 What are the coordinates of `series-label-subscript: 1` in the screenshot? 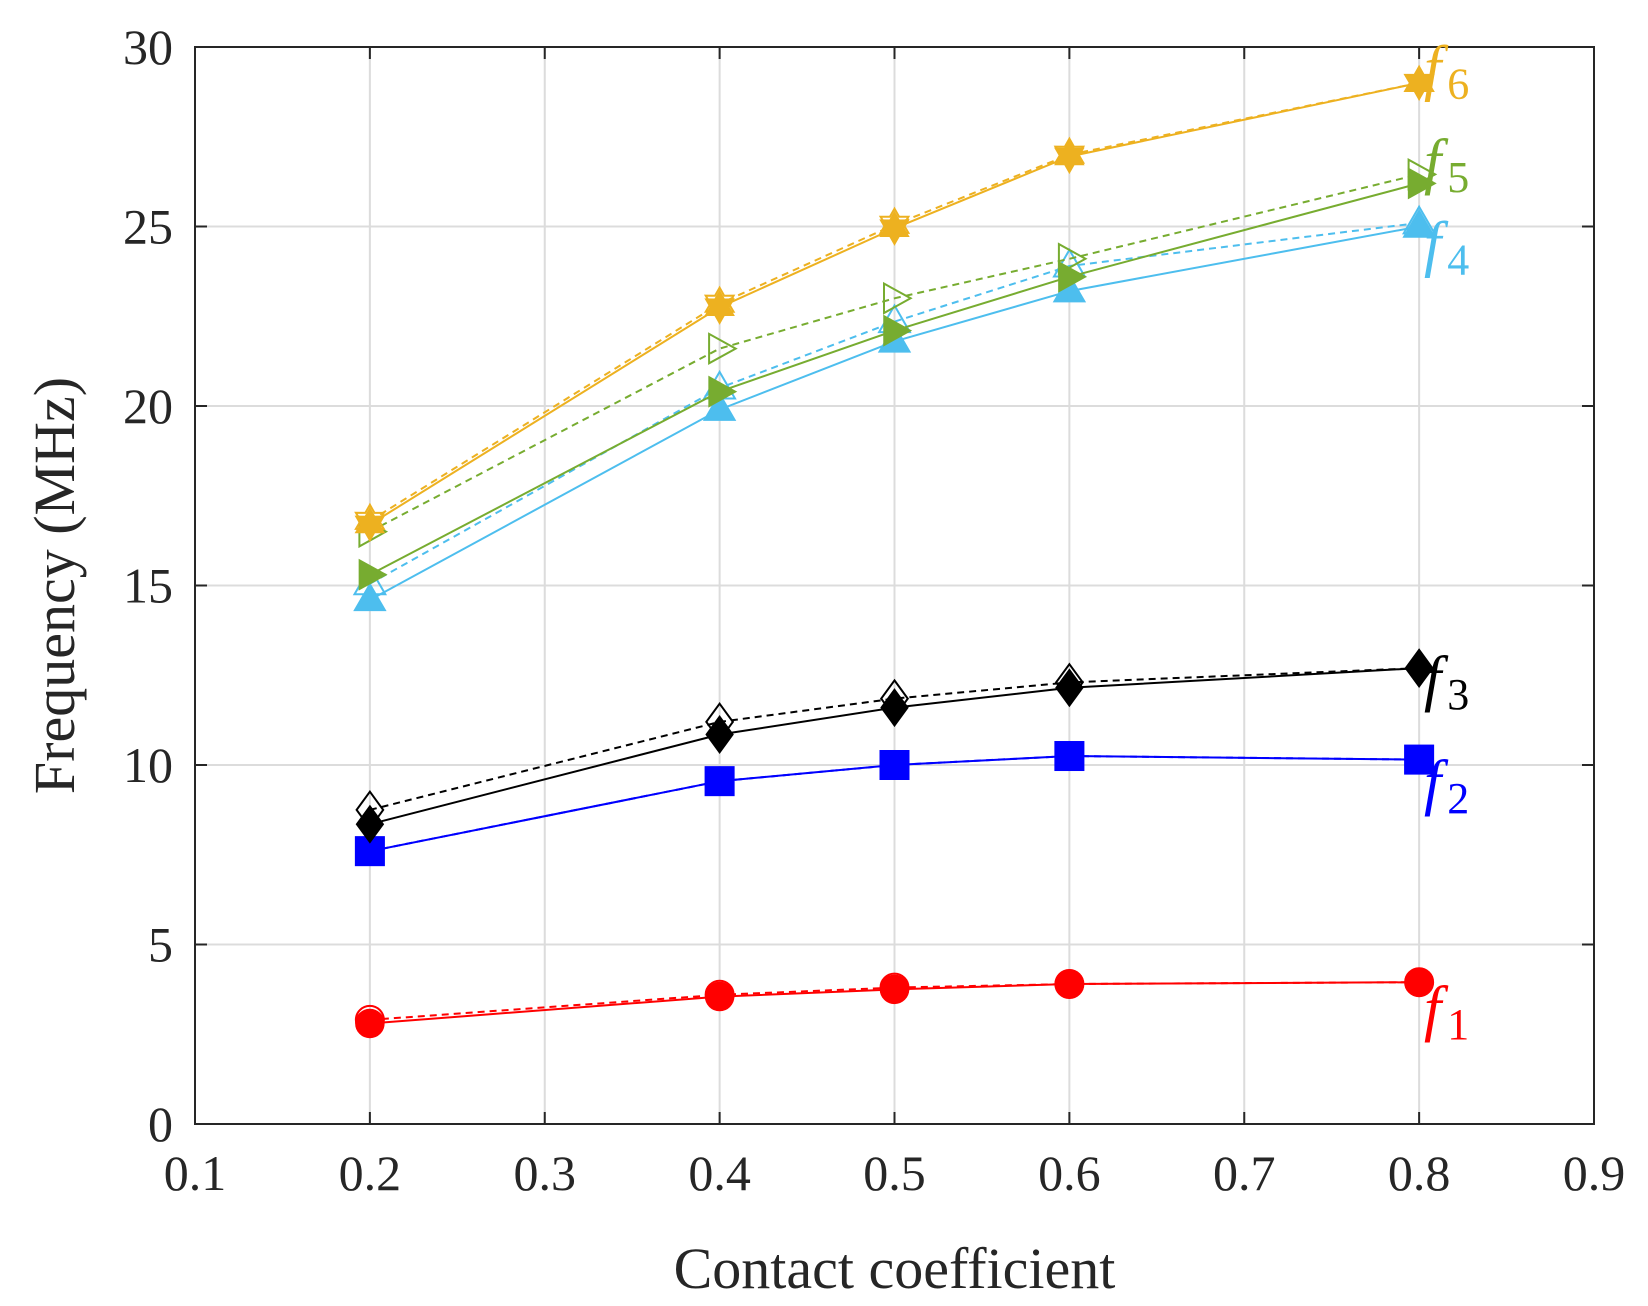 It's located at (1458, 1024).